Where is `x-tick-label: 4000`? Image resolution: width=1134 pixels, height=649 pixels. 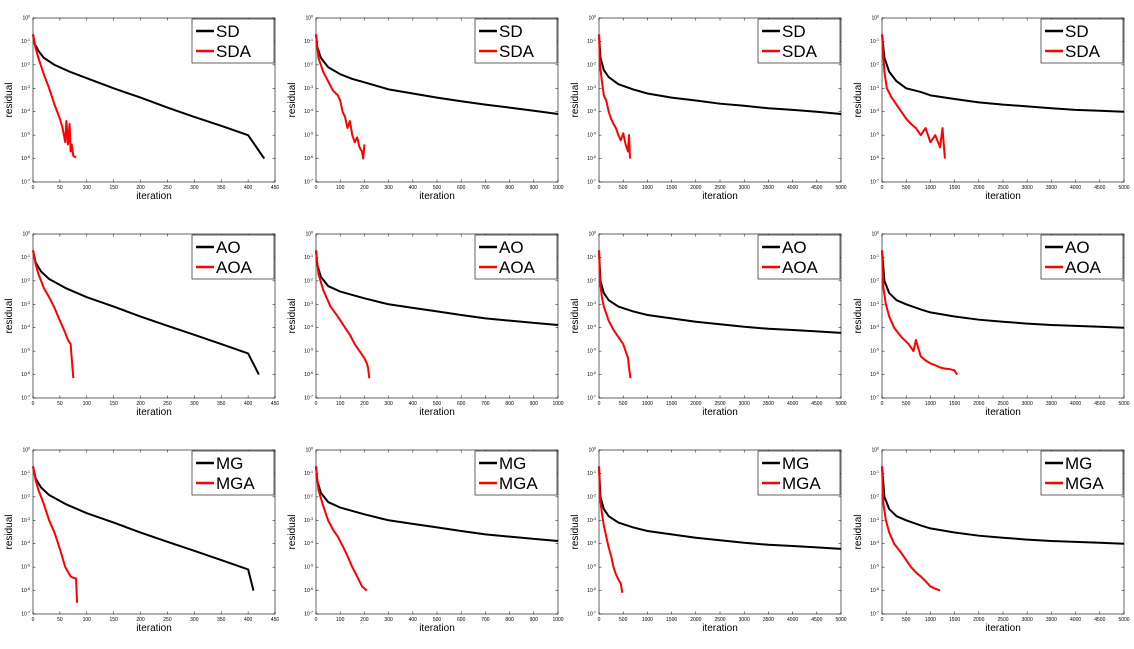
x-tick-label: 4000 is located at coordinates (1075, 404).